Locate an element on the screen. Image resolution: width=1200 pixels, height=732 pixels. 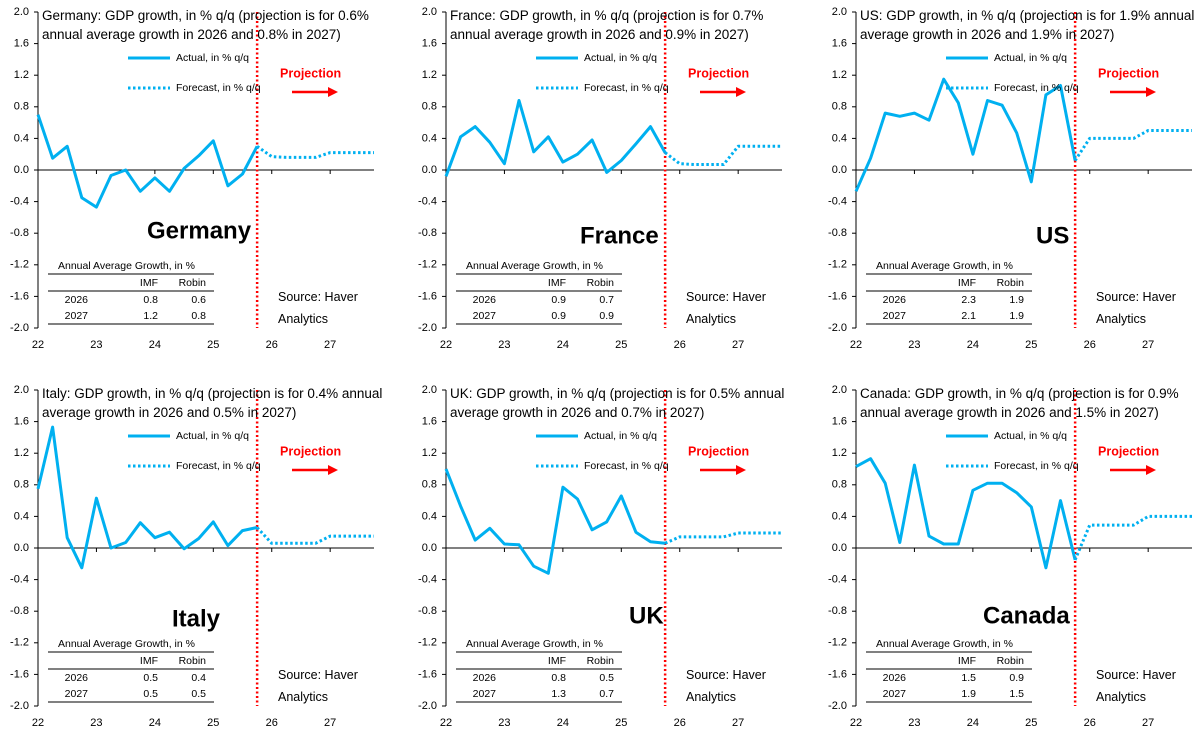
table-cell: 0.9 is located at coordinates (606, 316).